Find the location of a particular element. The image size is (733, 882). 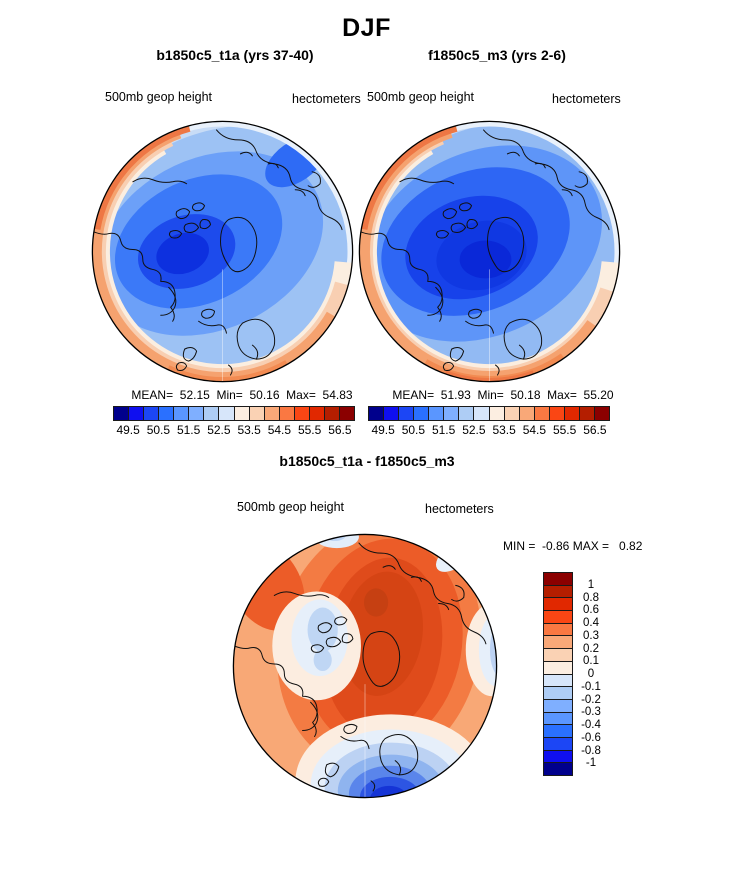

diff-panel-title: b1850c5_t1a - f1850c5_m3 is located at coordinates (367, 461).